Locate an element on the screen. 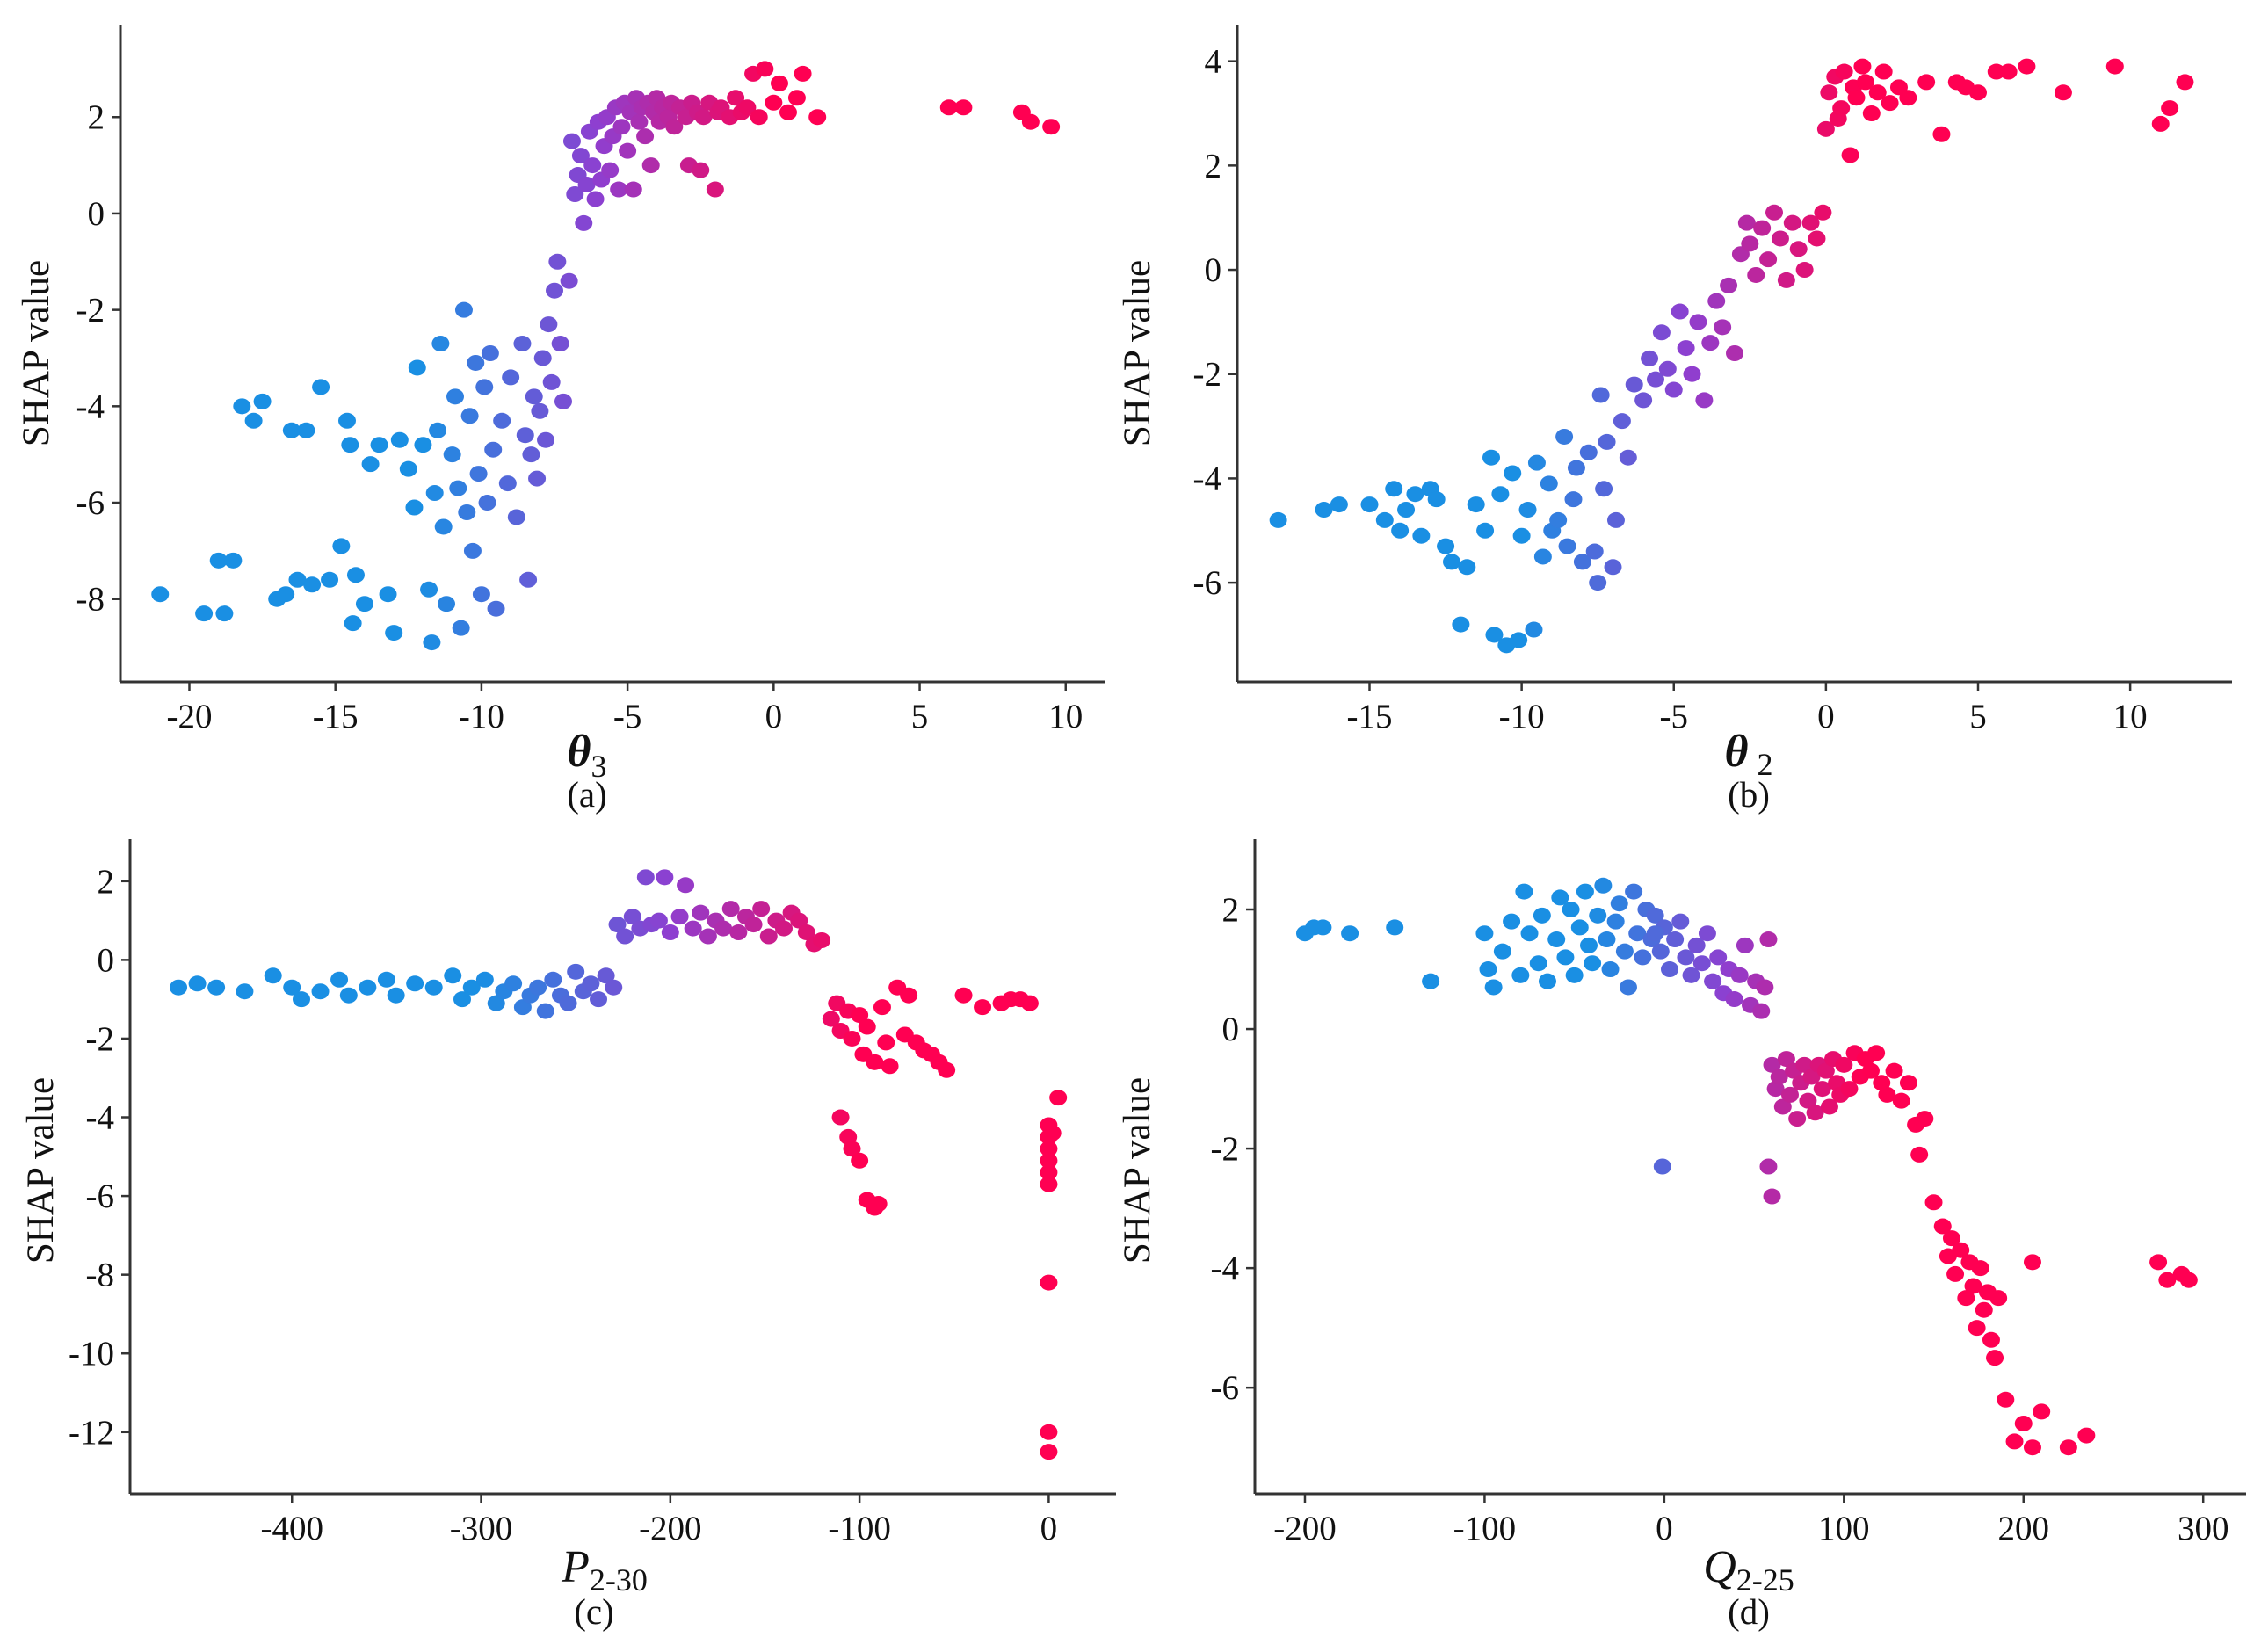 This screenshot has width=2254, height=1652. panel-a-caption: (a) is located at coordinates (587, 795).